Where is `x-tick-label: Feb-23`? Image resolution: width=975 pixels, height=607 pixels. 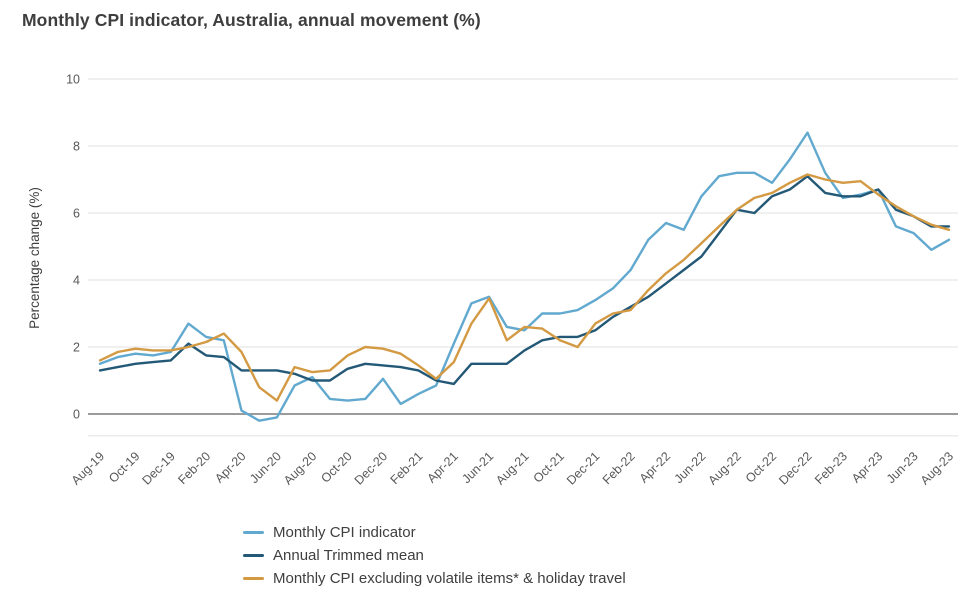
x-tick-label: Feb-23 is located at coordinates (831, 468).